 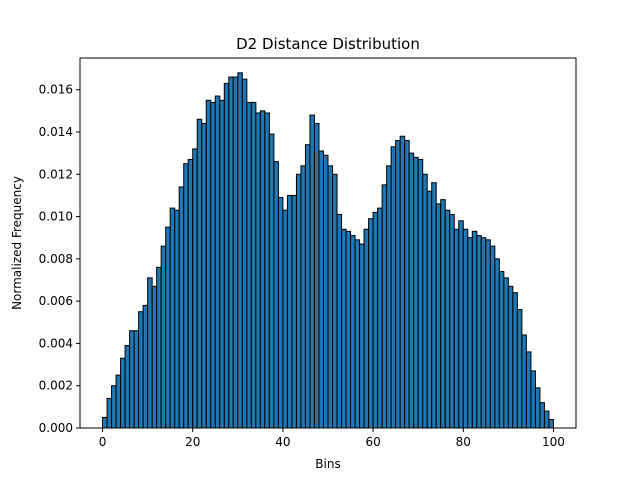 I want to click on chart-title: D2 Distance Distribution, so click(x=328, y=44).